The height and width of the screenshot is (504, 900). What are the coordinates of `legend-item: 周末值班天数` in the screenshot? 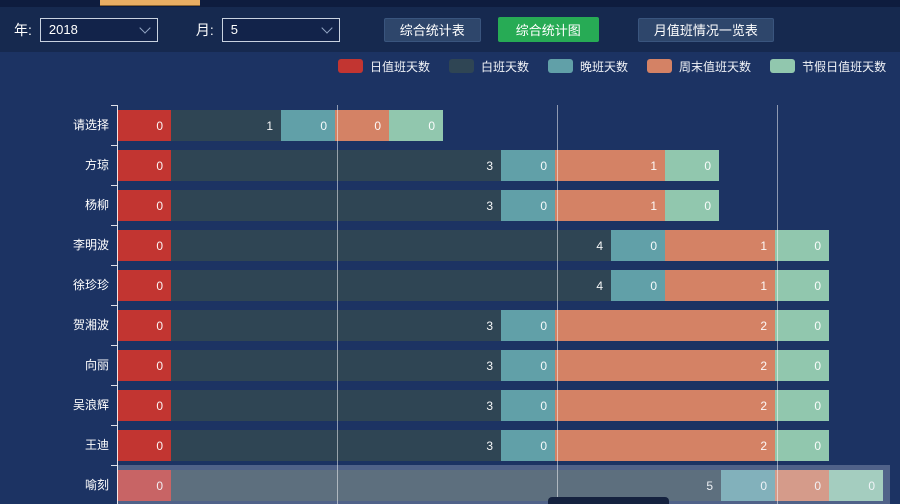 It's located at (699, 66).